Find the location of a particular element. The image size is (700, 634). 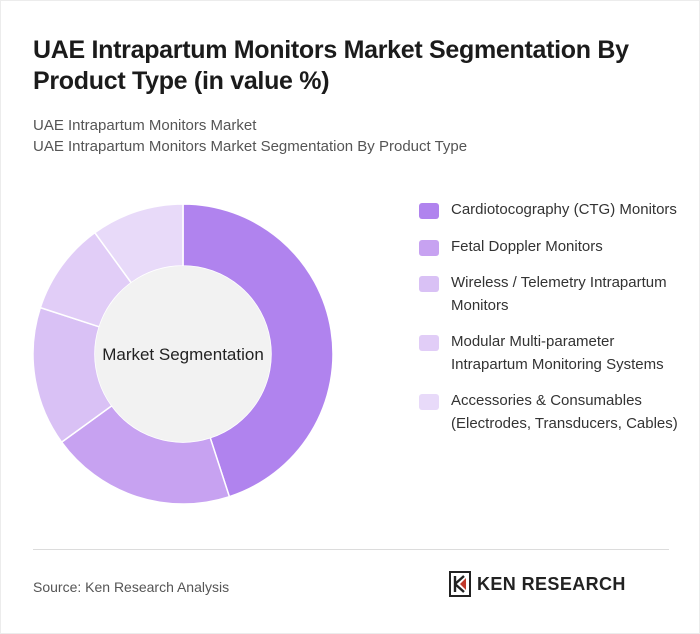

legend-swatch-accessories is located at coordinates (429, 402).